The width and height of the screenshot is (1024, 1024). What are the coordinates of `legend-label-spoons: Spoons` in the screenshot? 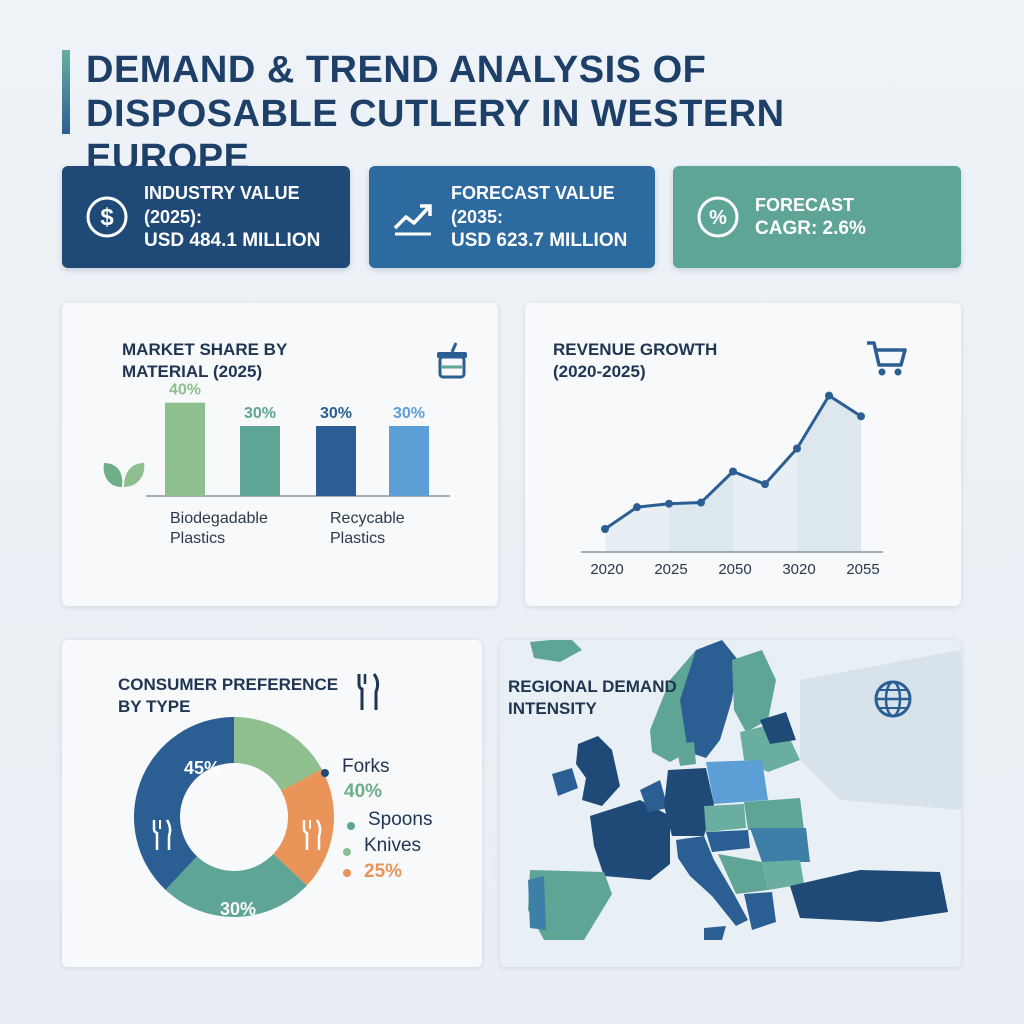 It's located at (400, 819).